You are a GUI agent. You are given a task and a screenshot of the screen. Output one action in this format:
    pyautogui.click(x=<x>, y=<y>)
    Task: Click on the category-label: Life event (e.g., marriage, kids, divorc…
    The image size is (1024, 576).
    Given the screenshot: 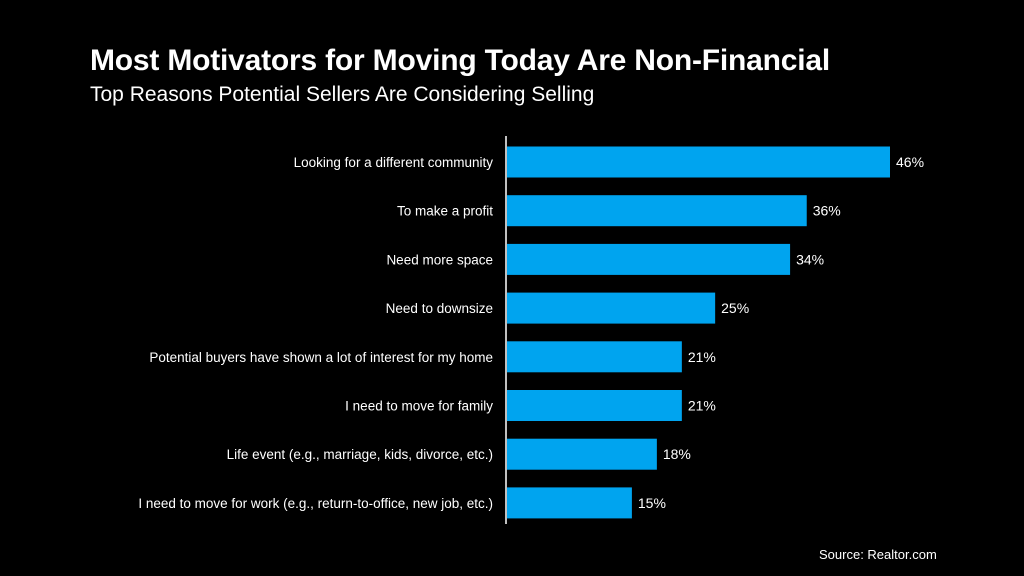 What is the action you would take?
    pyautogui.click(x=360, y=454)
    